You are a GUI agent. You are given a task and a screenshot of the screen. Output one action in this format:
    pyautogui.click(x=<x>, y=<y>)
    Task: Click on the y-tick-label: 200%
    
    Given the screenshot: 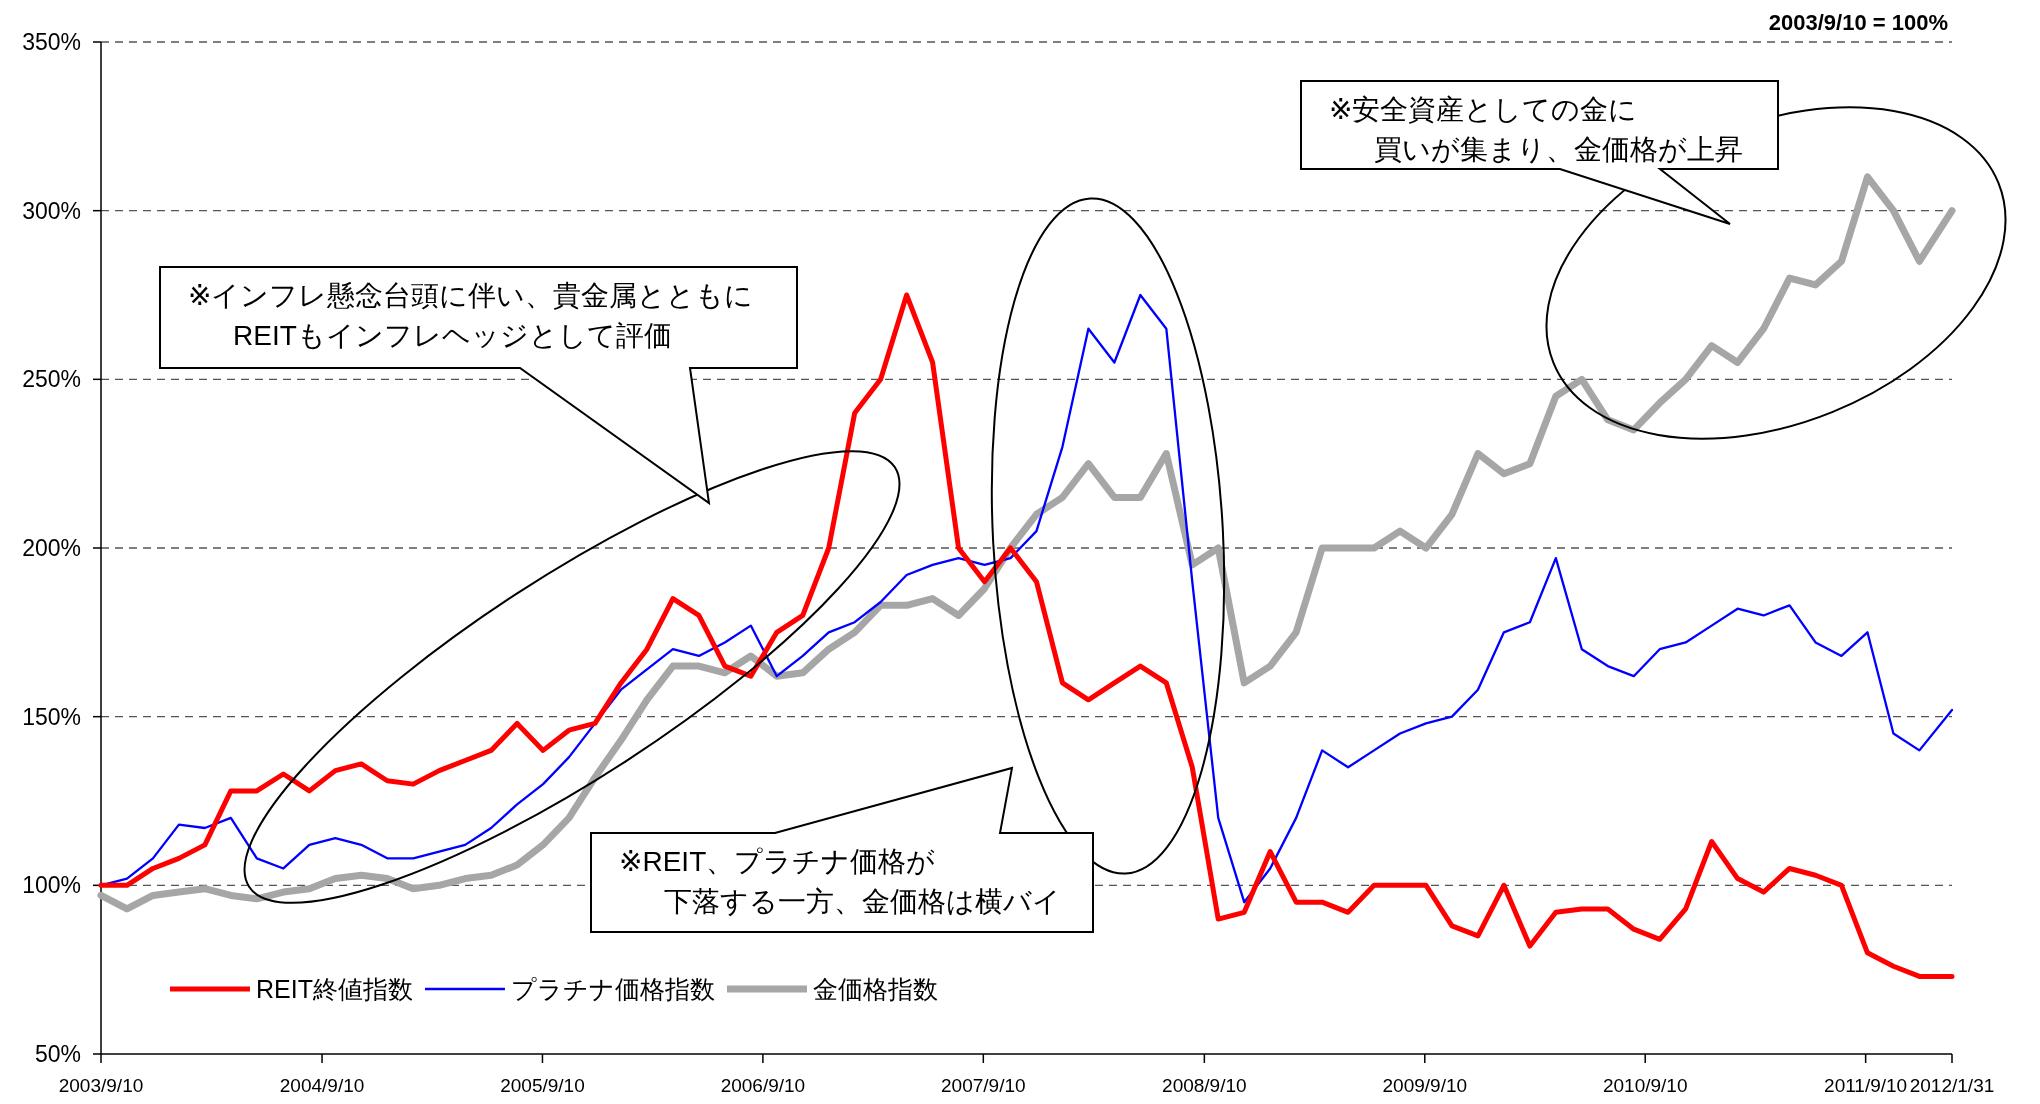 What is the action you would take?
    pyautogui.click(x=51, y=548)
    